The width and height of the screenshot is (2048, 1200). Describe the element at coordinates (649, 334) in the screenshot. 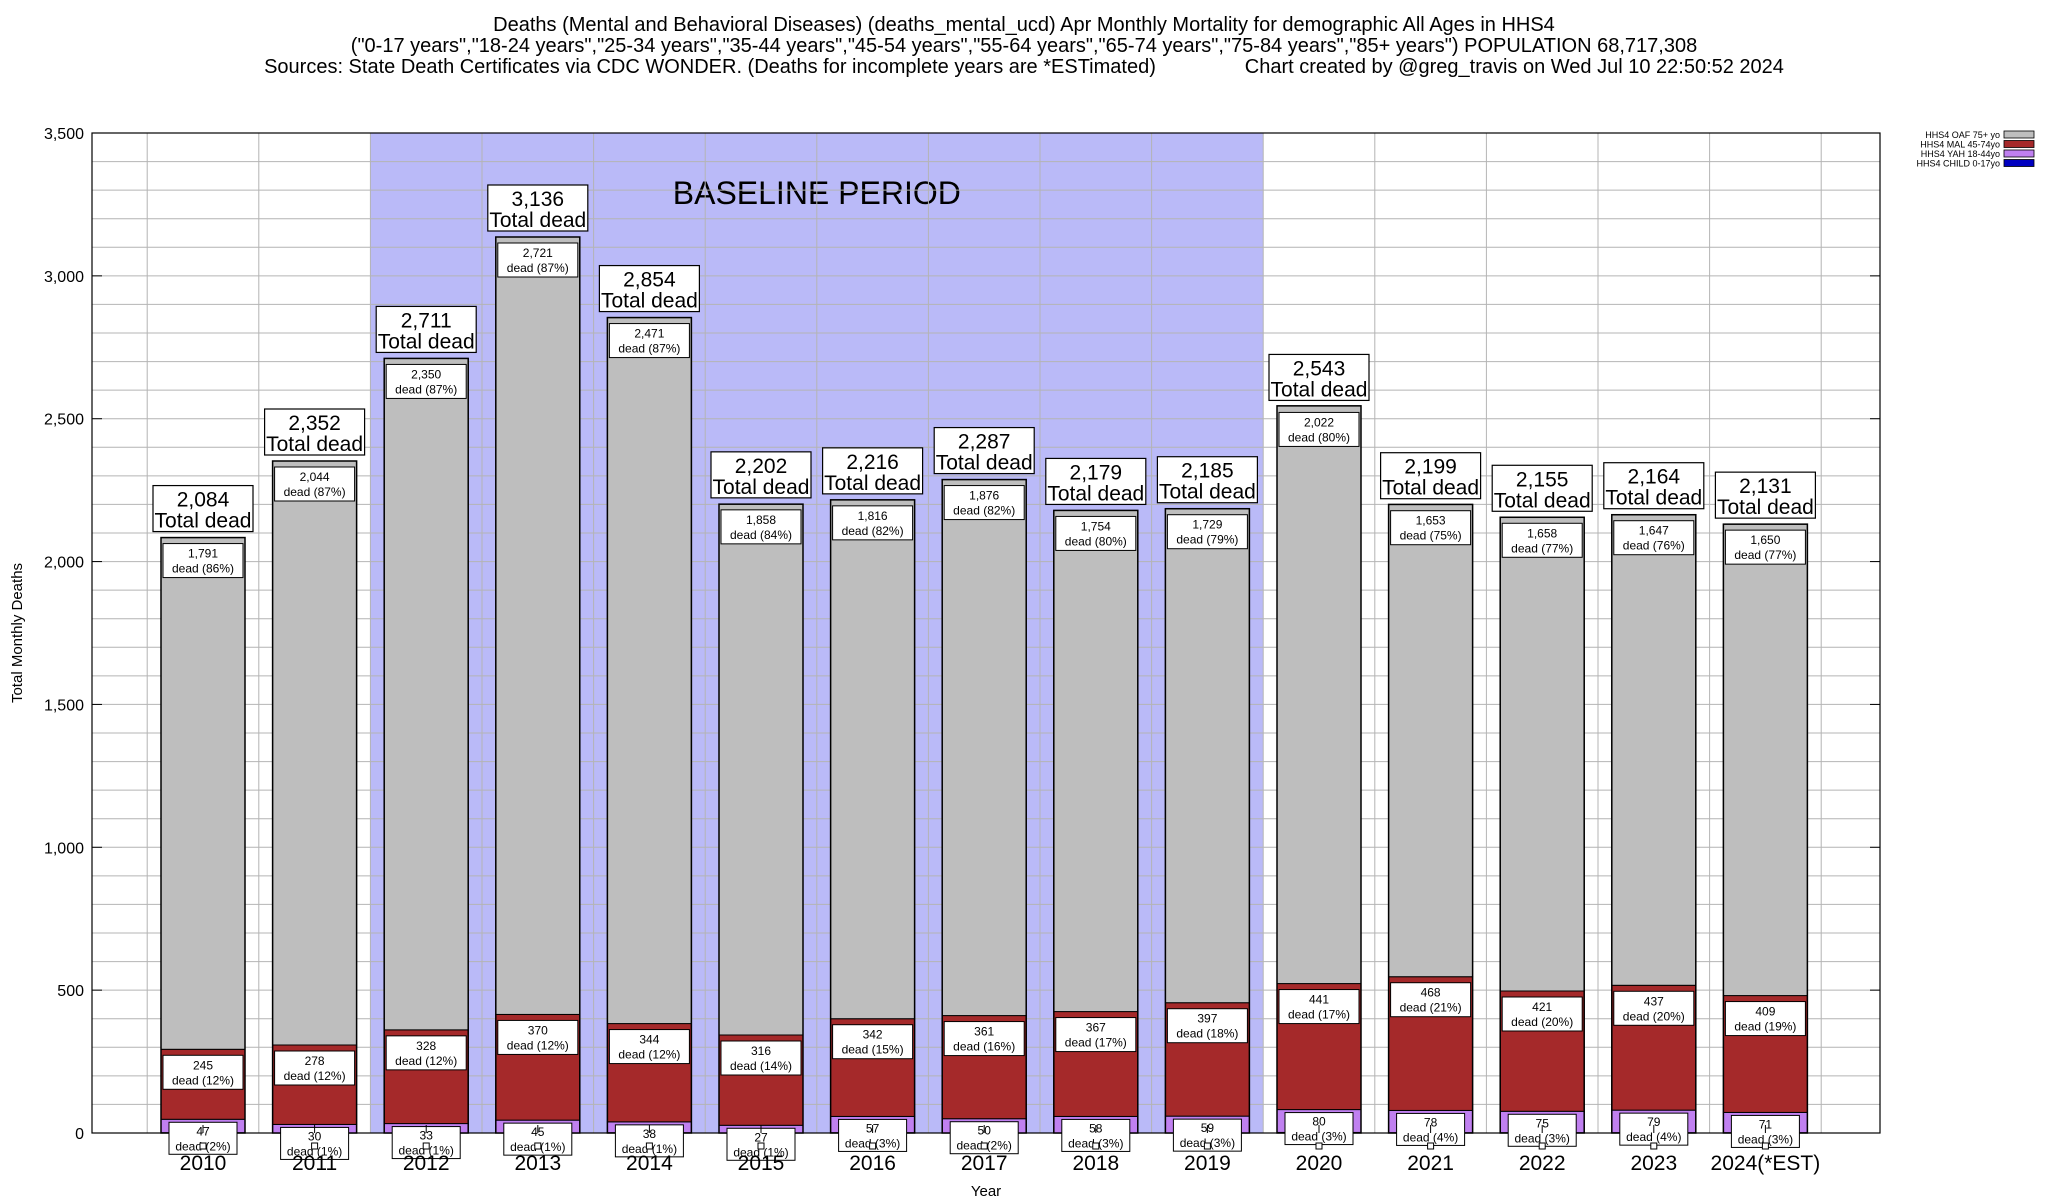

I see `oaf-value-label: 2,471` at that location.